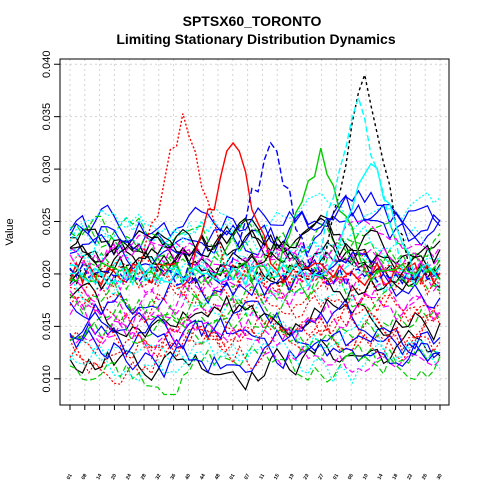 This screenshot has height=480, width=480. What do you see at coordinates (85, 476) in the screenshot?
I see `x-tick-label: 08` at bounding box center [85, 476].